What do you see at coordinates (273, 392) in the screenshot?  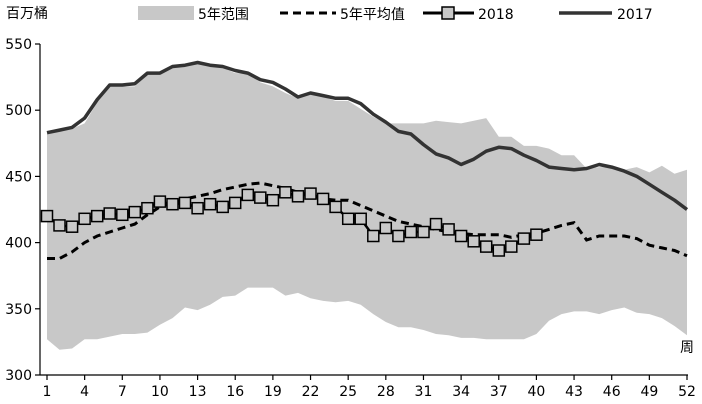 I see `x-tick-label-19: 19` at bounding box center [273, 392].